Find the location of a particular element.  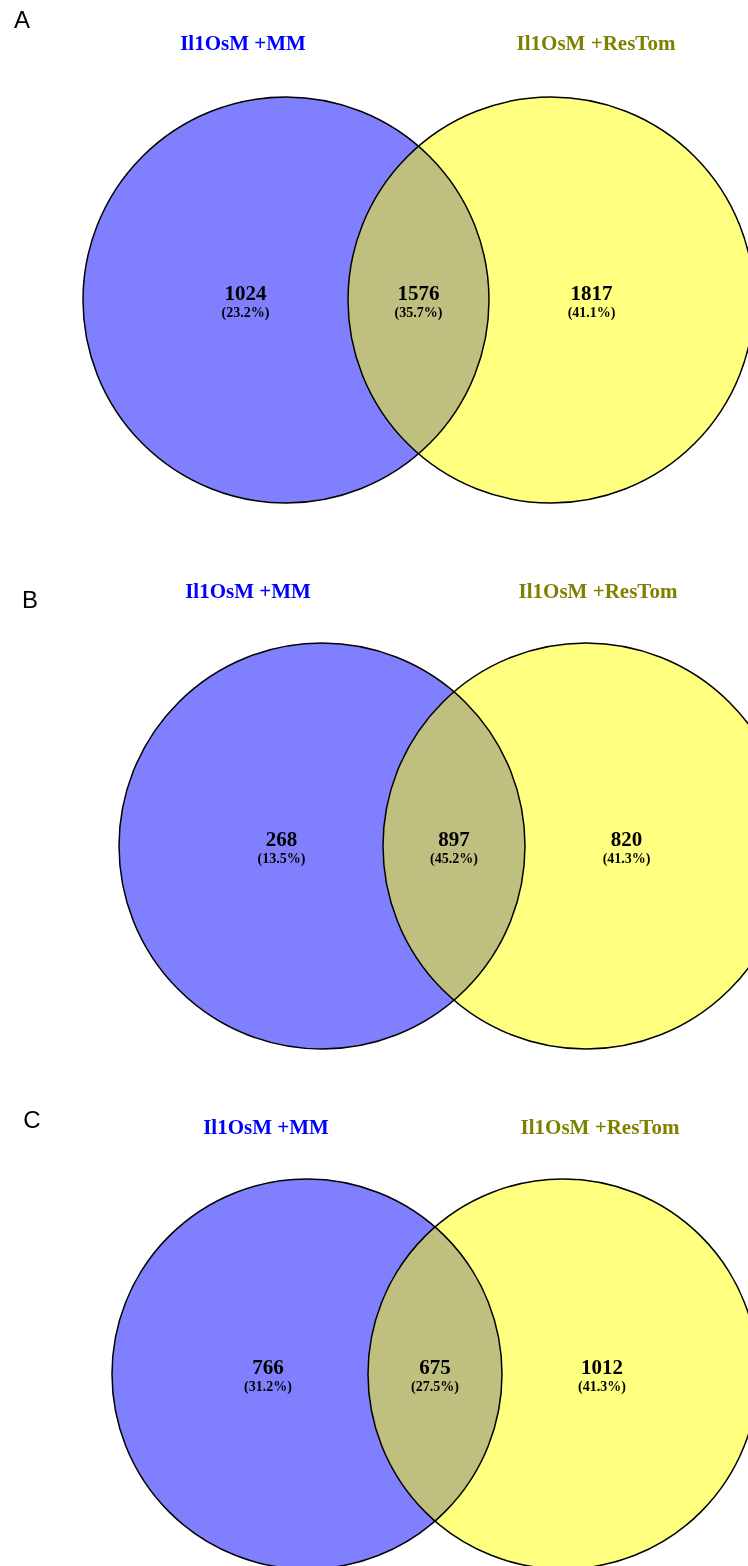

data-label: 1817 is located at coordinates (591, 293).